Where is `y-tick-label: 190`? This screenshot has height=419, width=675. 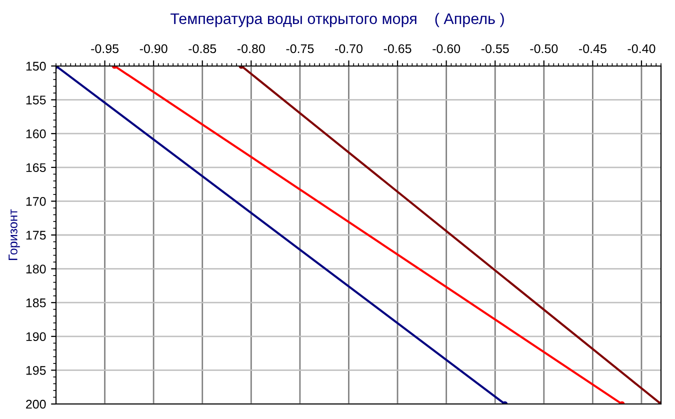 y-tick-label: 190 is located at coordinates (36, 337).